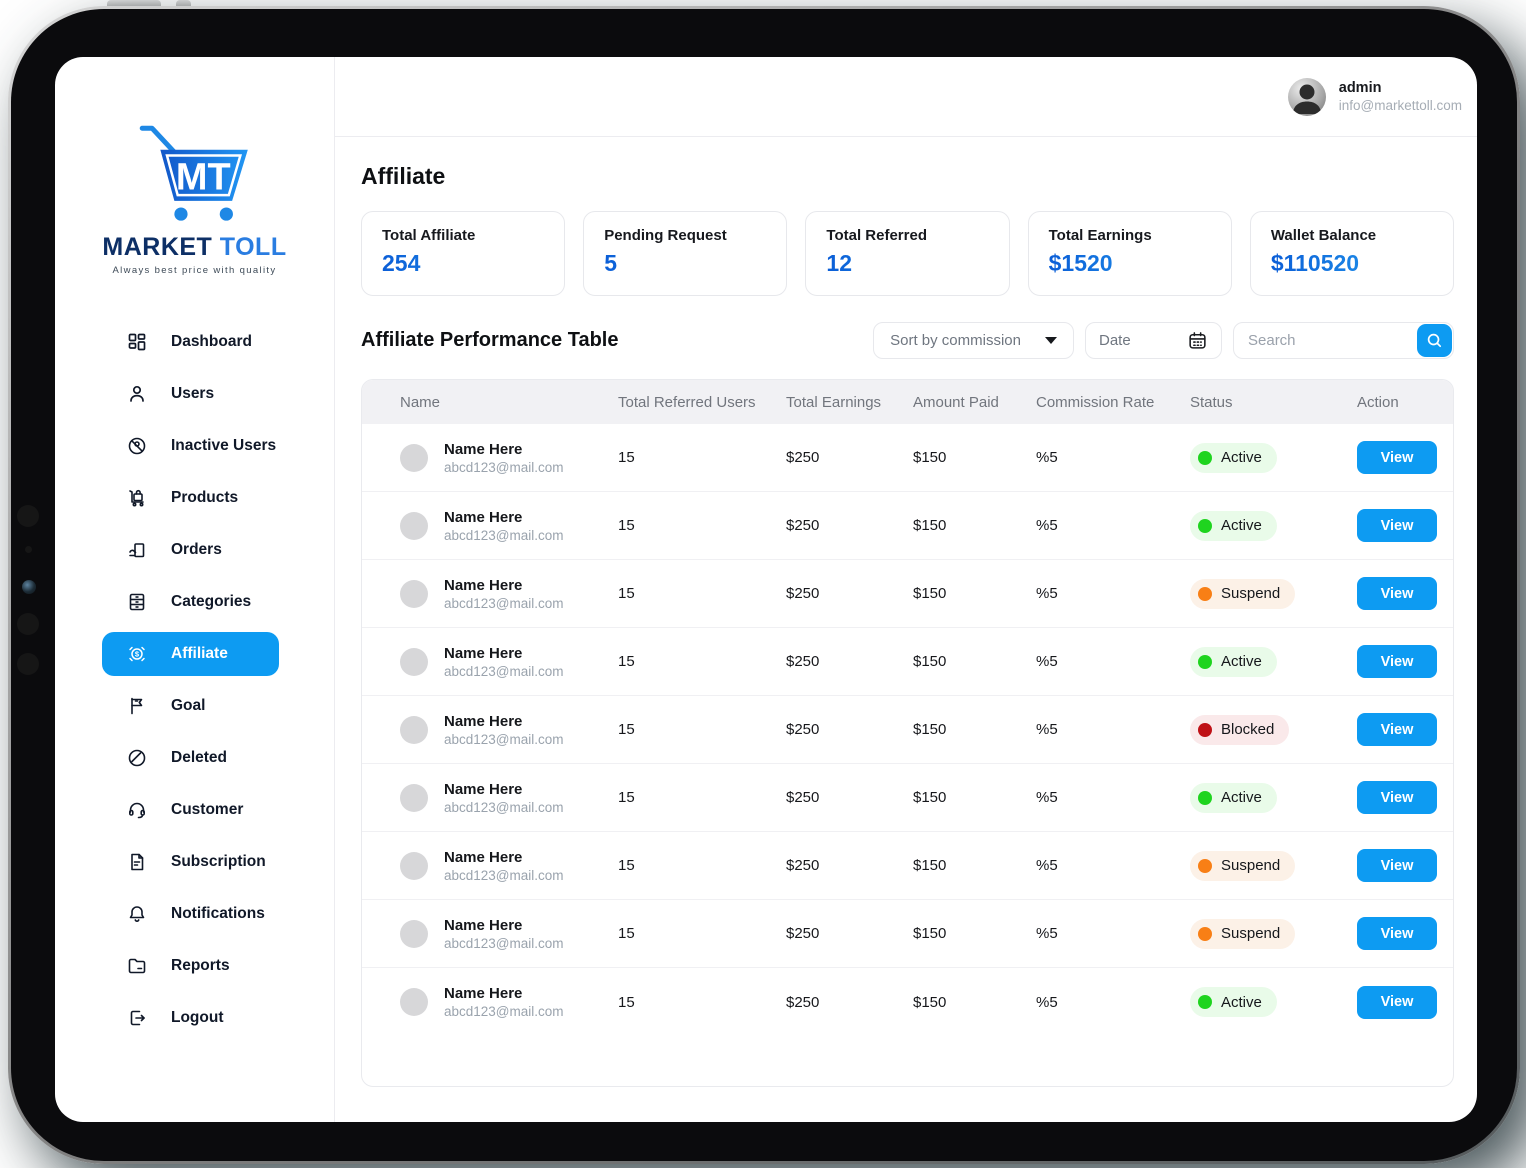 This screenshot has width=1526, height=1168. I want to click on sort-dropdown: Sort by commission, so click(973, 340).